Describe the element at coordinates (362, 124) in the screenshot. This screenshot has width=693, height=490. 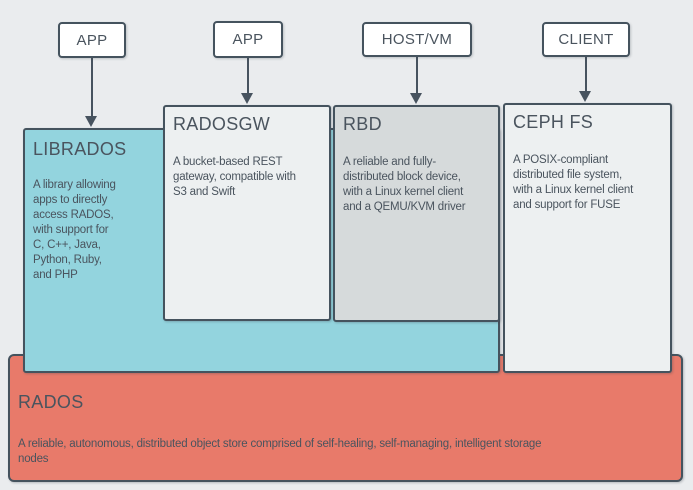
I see `rbd-title: RBD` at that location.